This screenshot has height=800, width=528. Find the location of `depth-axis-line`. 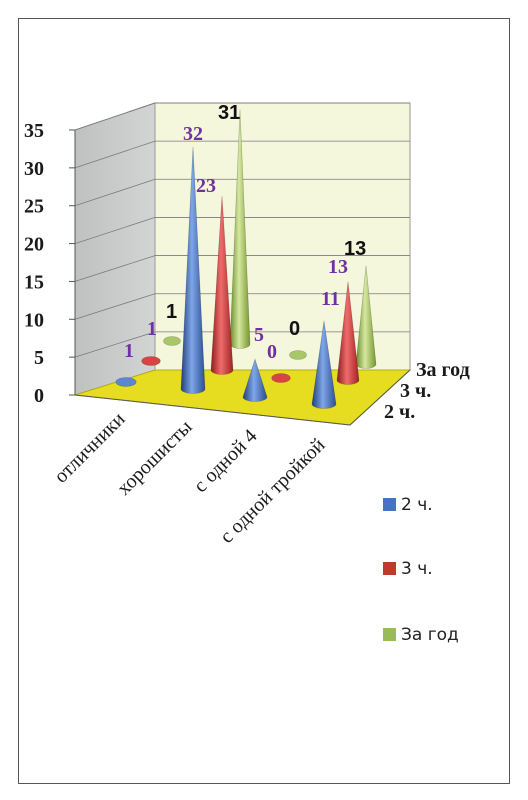

depth-axis-line is located at coordinates (380, 397).